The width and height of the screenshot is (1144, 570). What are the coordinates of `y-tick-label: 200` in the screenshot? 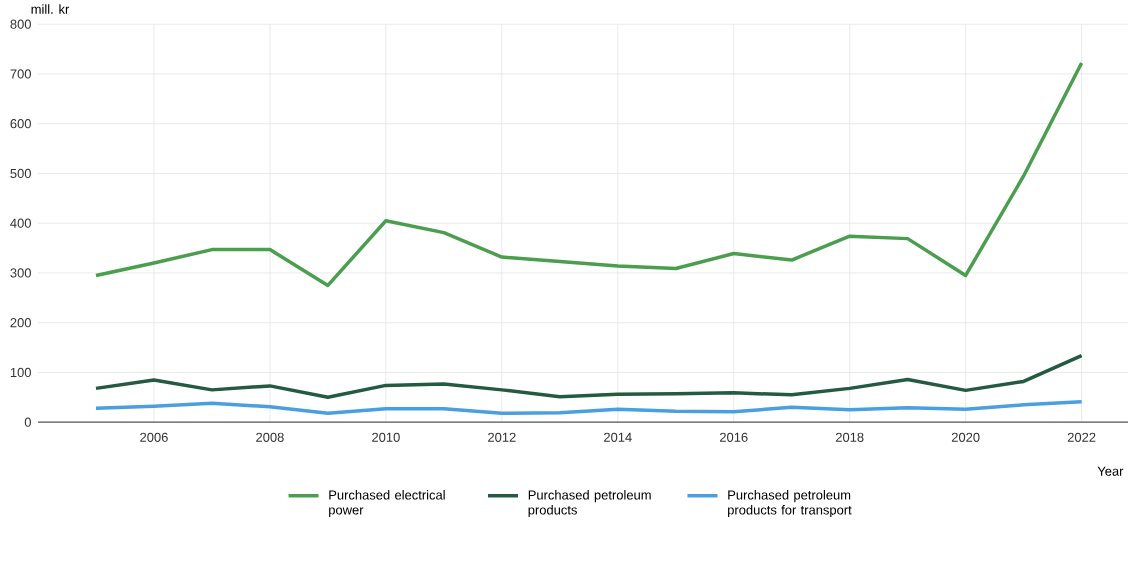 It's located at (20, 323).